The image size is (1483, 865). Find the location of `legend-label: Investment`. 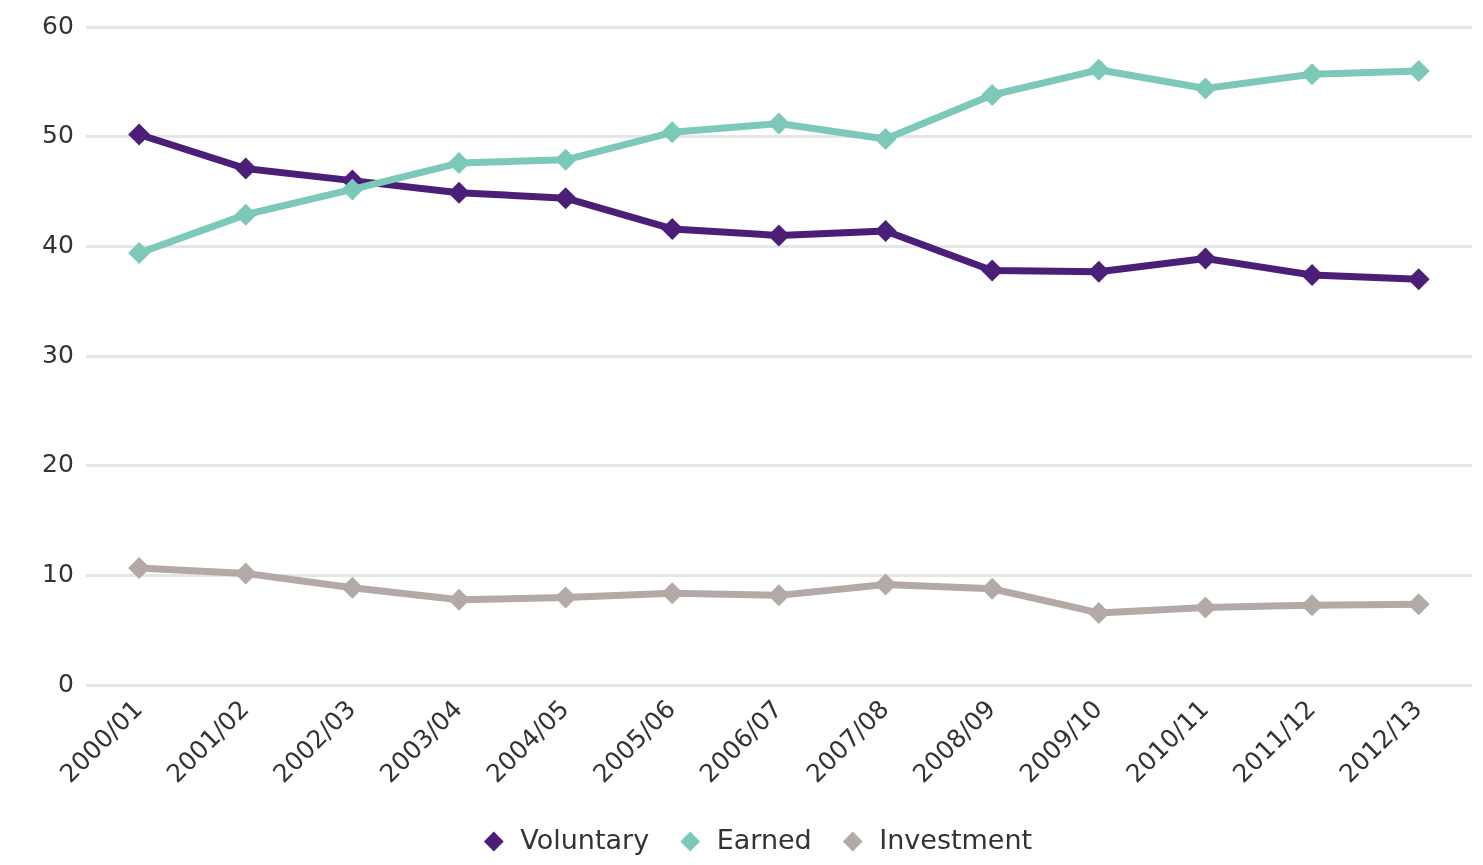

legend-label: Investment is located at coordinates (956, 839).